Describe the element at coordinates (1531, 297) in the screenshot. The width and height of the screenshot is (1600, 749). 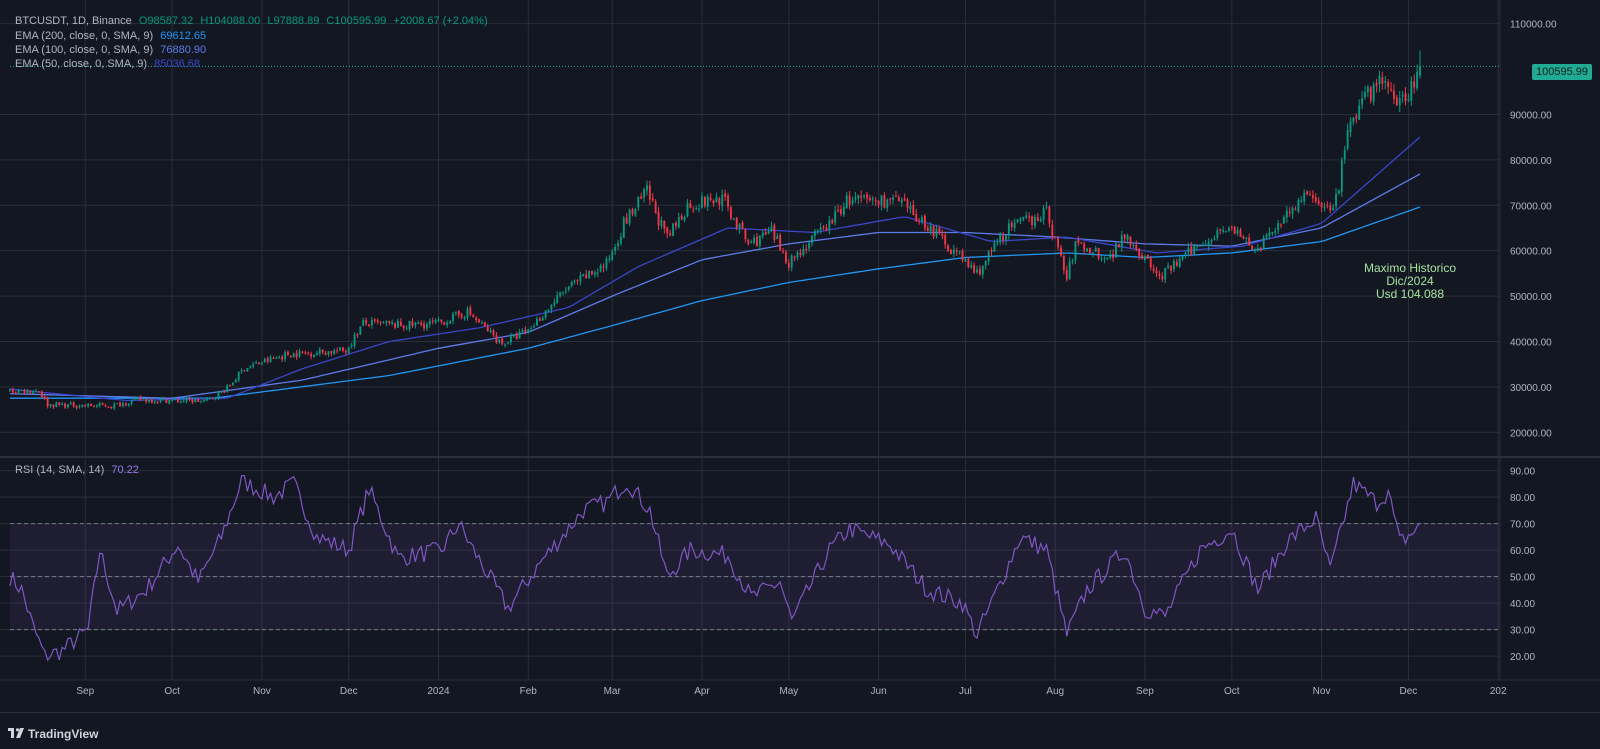
I see `y-tick-label: 50000.00` at that location.